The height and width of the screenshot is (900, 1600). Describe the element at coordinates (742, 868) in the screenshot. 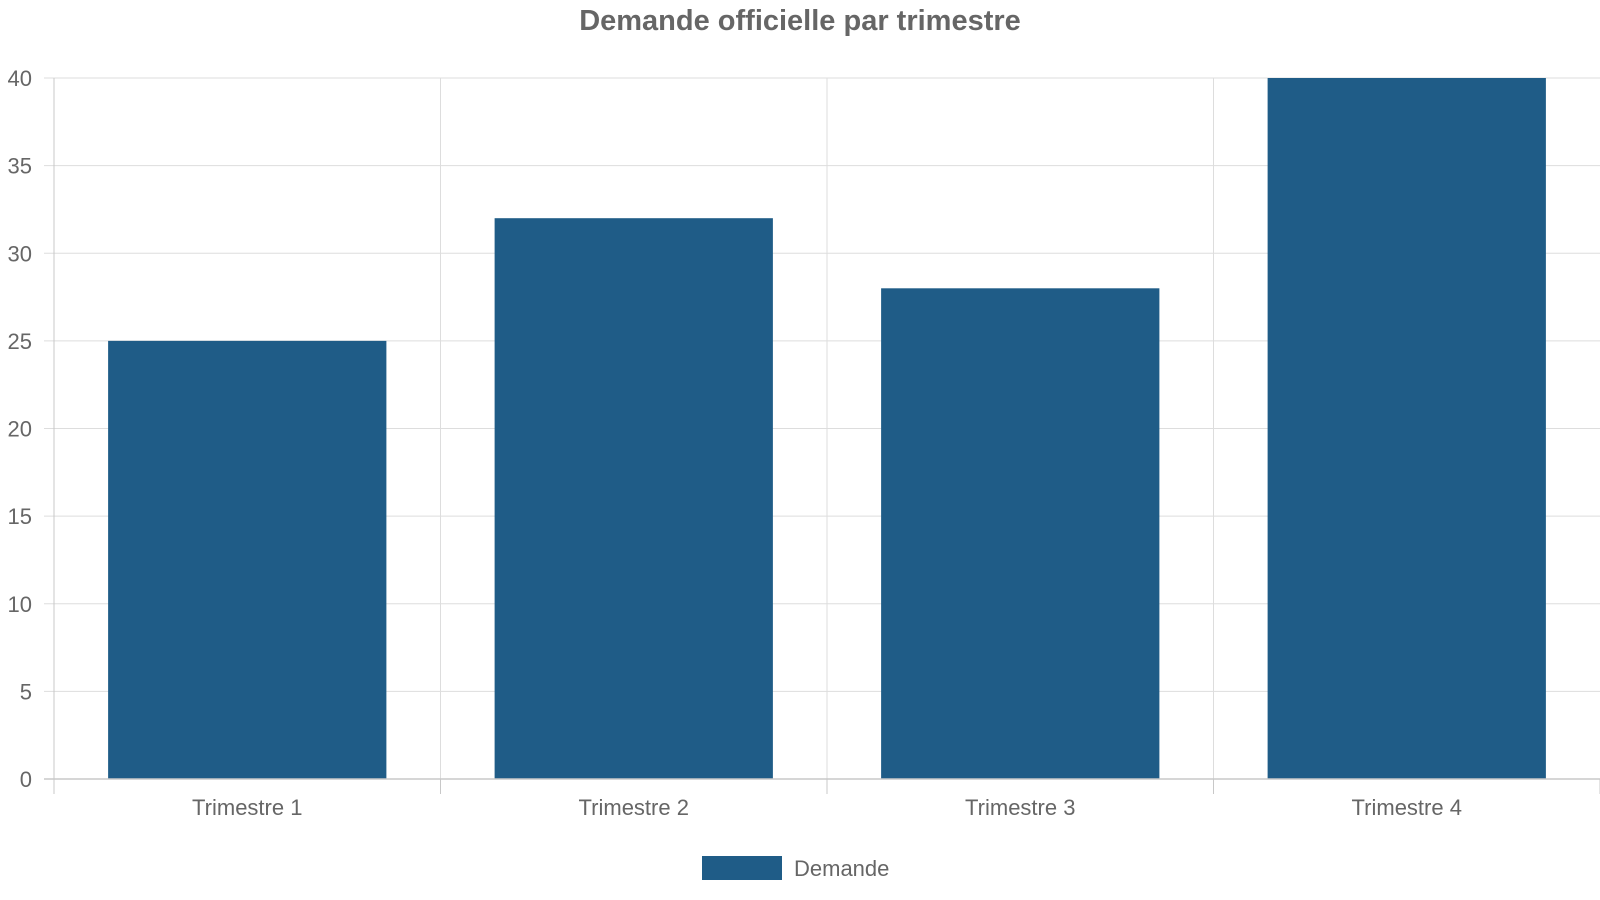

I see `legend-swatch` at that location.